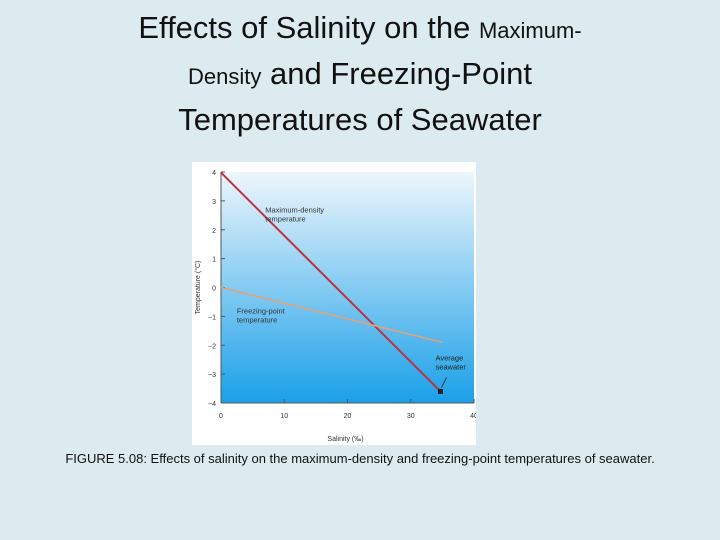  Describe the element at coordinates (261, 310) in the screenshot. I see `freezing-point-label: Freezing-point` at that location.